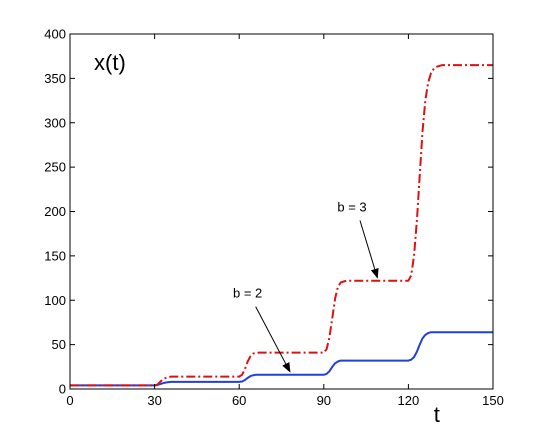 The width and height of the screenshot is (545, 438). What do you see at coordinates (247, 293) in the screenshot?
I see `annotation-label-b2: b = 2` at bounding box center [247, 293].